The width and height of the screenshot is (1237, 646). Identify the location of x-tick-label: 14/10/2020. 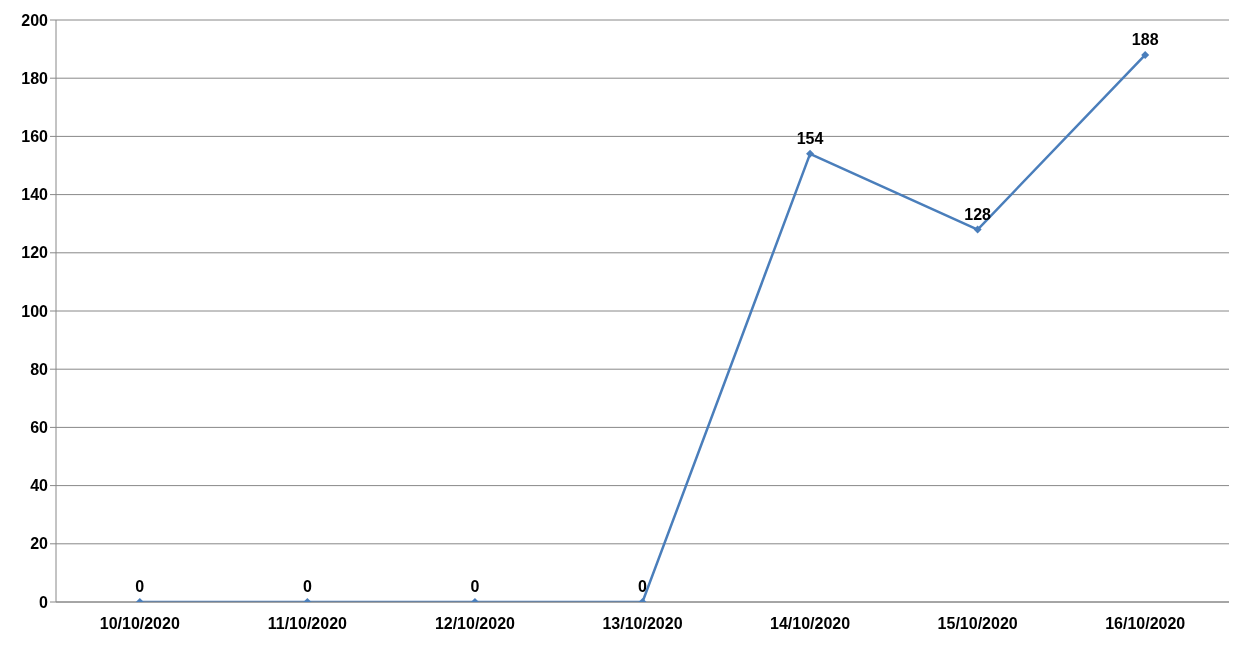
(810, 624).